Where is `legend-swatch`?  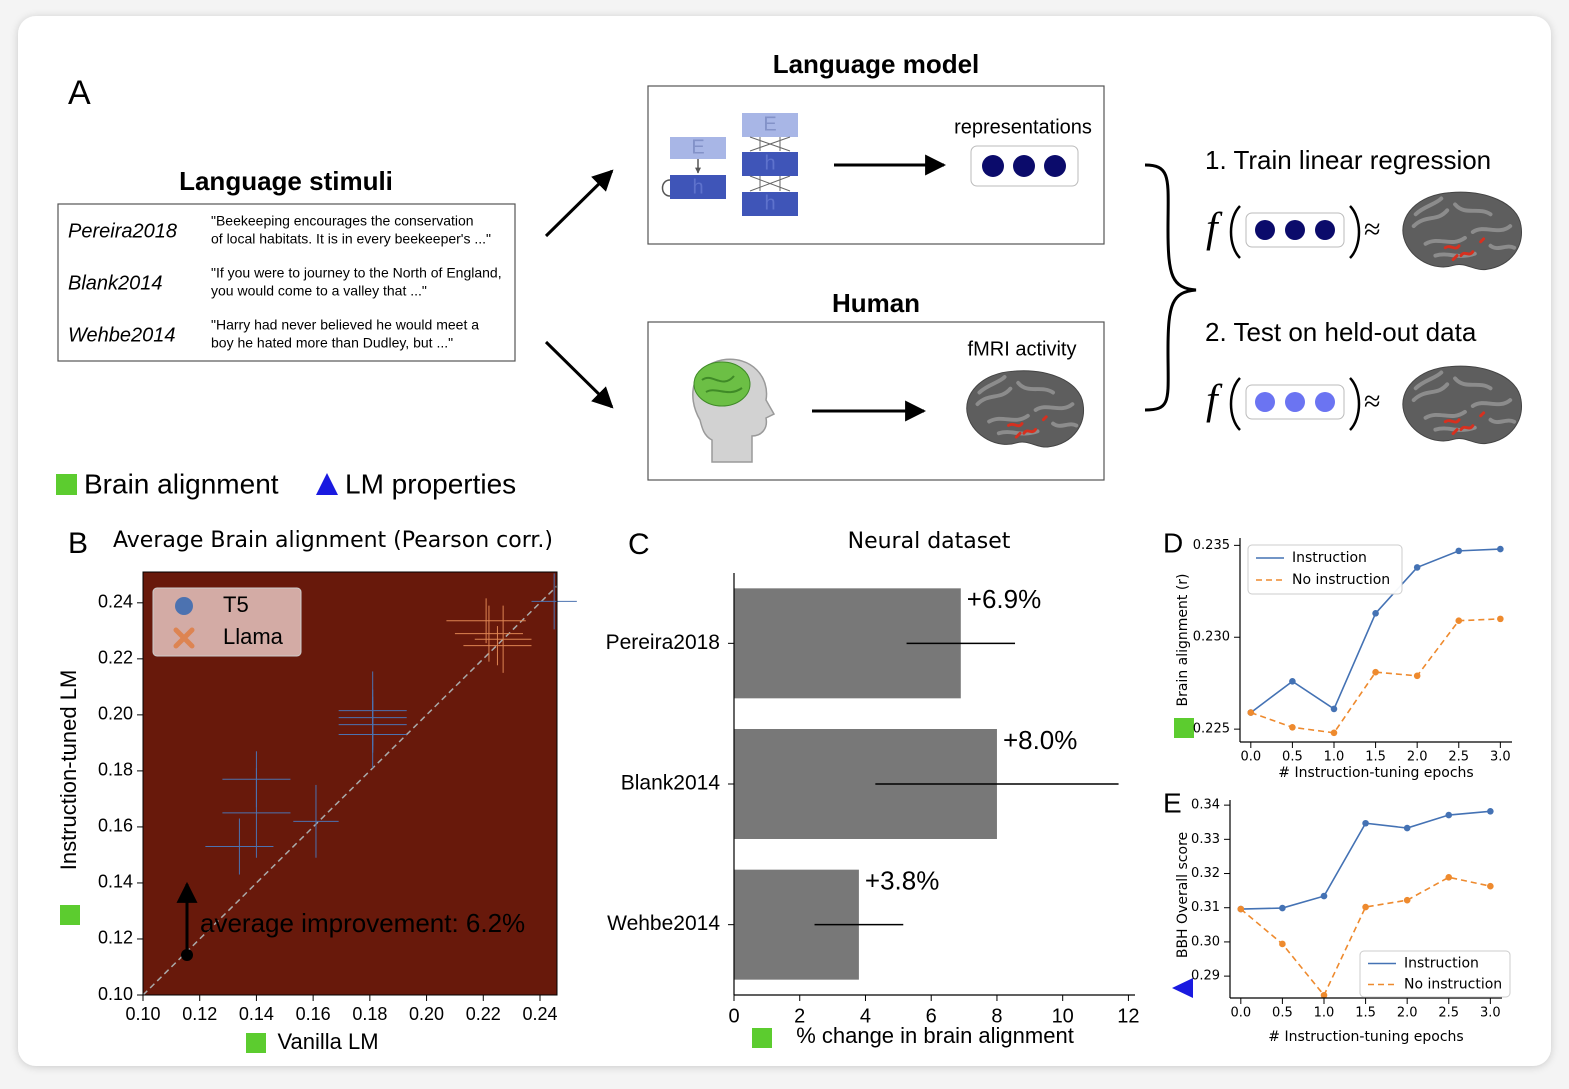 legend-swatch is located at coordinates (66, 484).